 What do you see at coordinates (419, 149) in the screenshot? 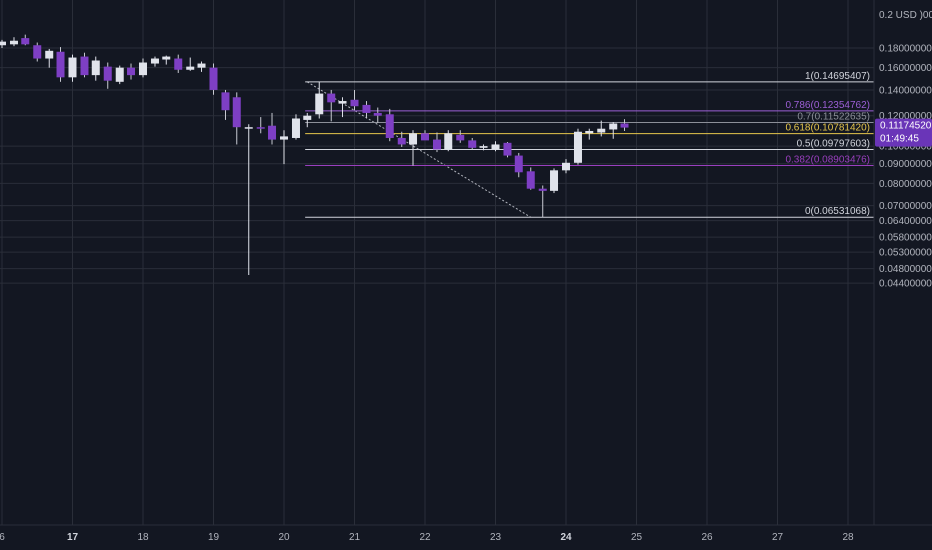
I see `fib-trend-line` at bounding box center [419, 149].